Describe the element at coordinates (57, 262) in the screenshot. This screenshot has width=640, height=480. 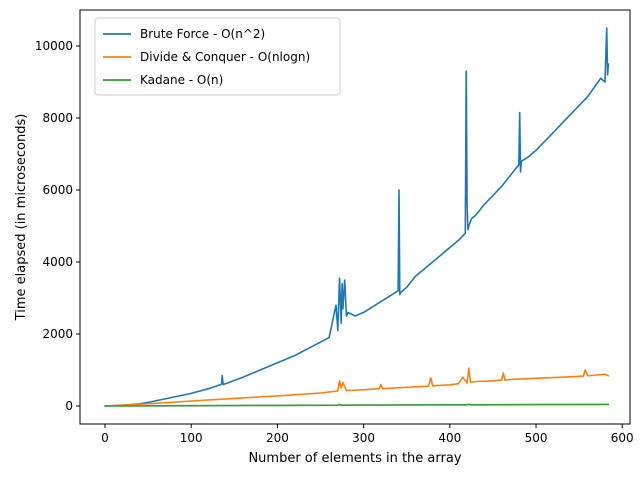
I see `y-tick-label: 4000` at that location.